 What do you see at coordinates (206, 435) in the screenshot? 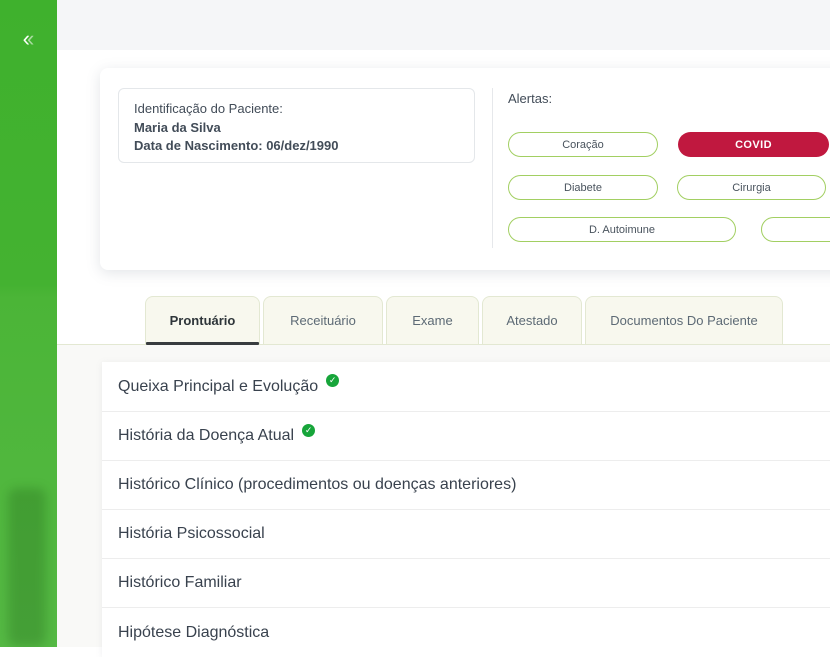
I see `section-label: História da Doença Atual` at bounding box center [206, 435].